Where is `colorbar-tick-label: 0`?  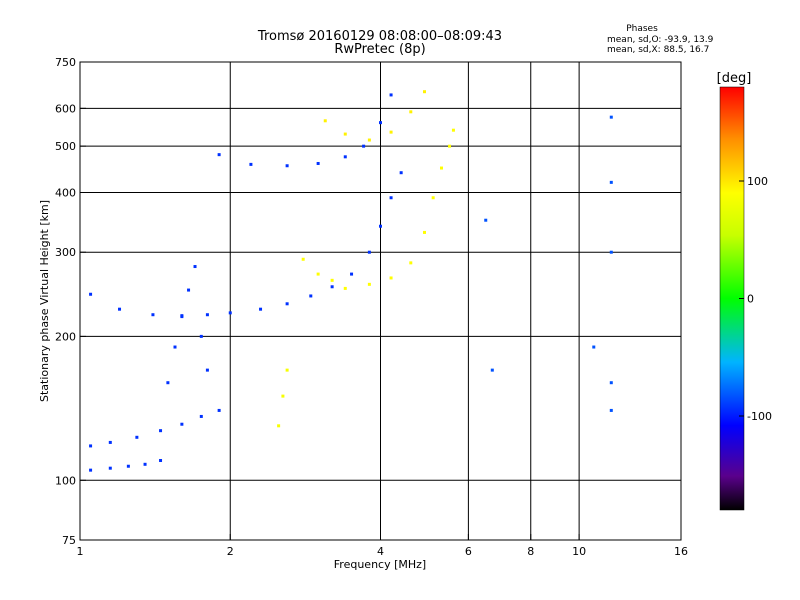
colorbar-tick-label: 0 is located at coordinates (750, 299).